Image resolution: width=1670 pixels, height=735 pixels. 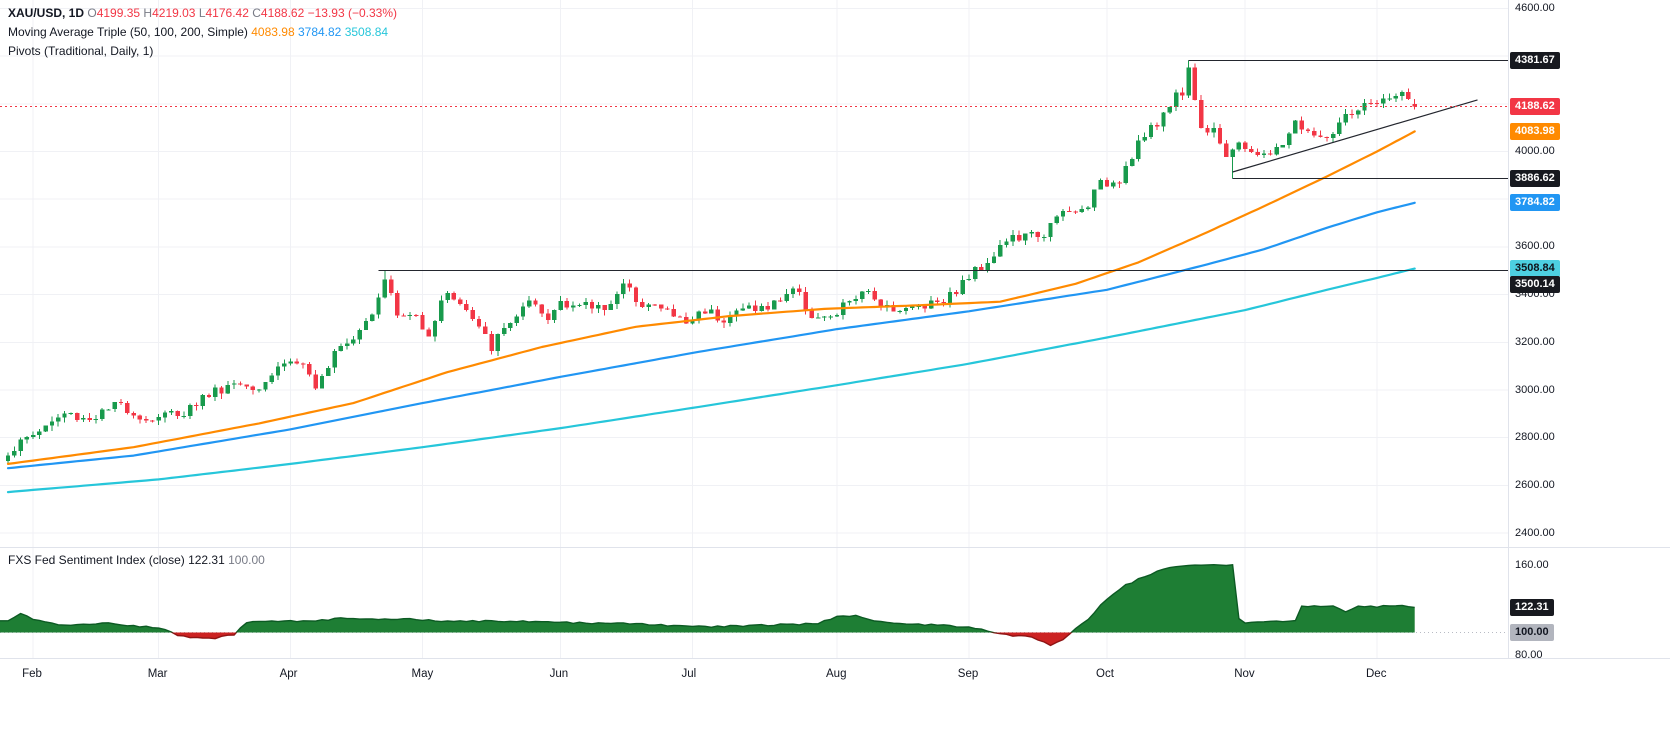 I want to click on time-tick-jul: Jul, so click(x=689, y=674).